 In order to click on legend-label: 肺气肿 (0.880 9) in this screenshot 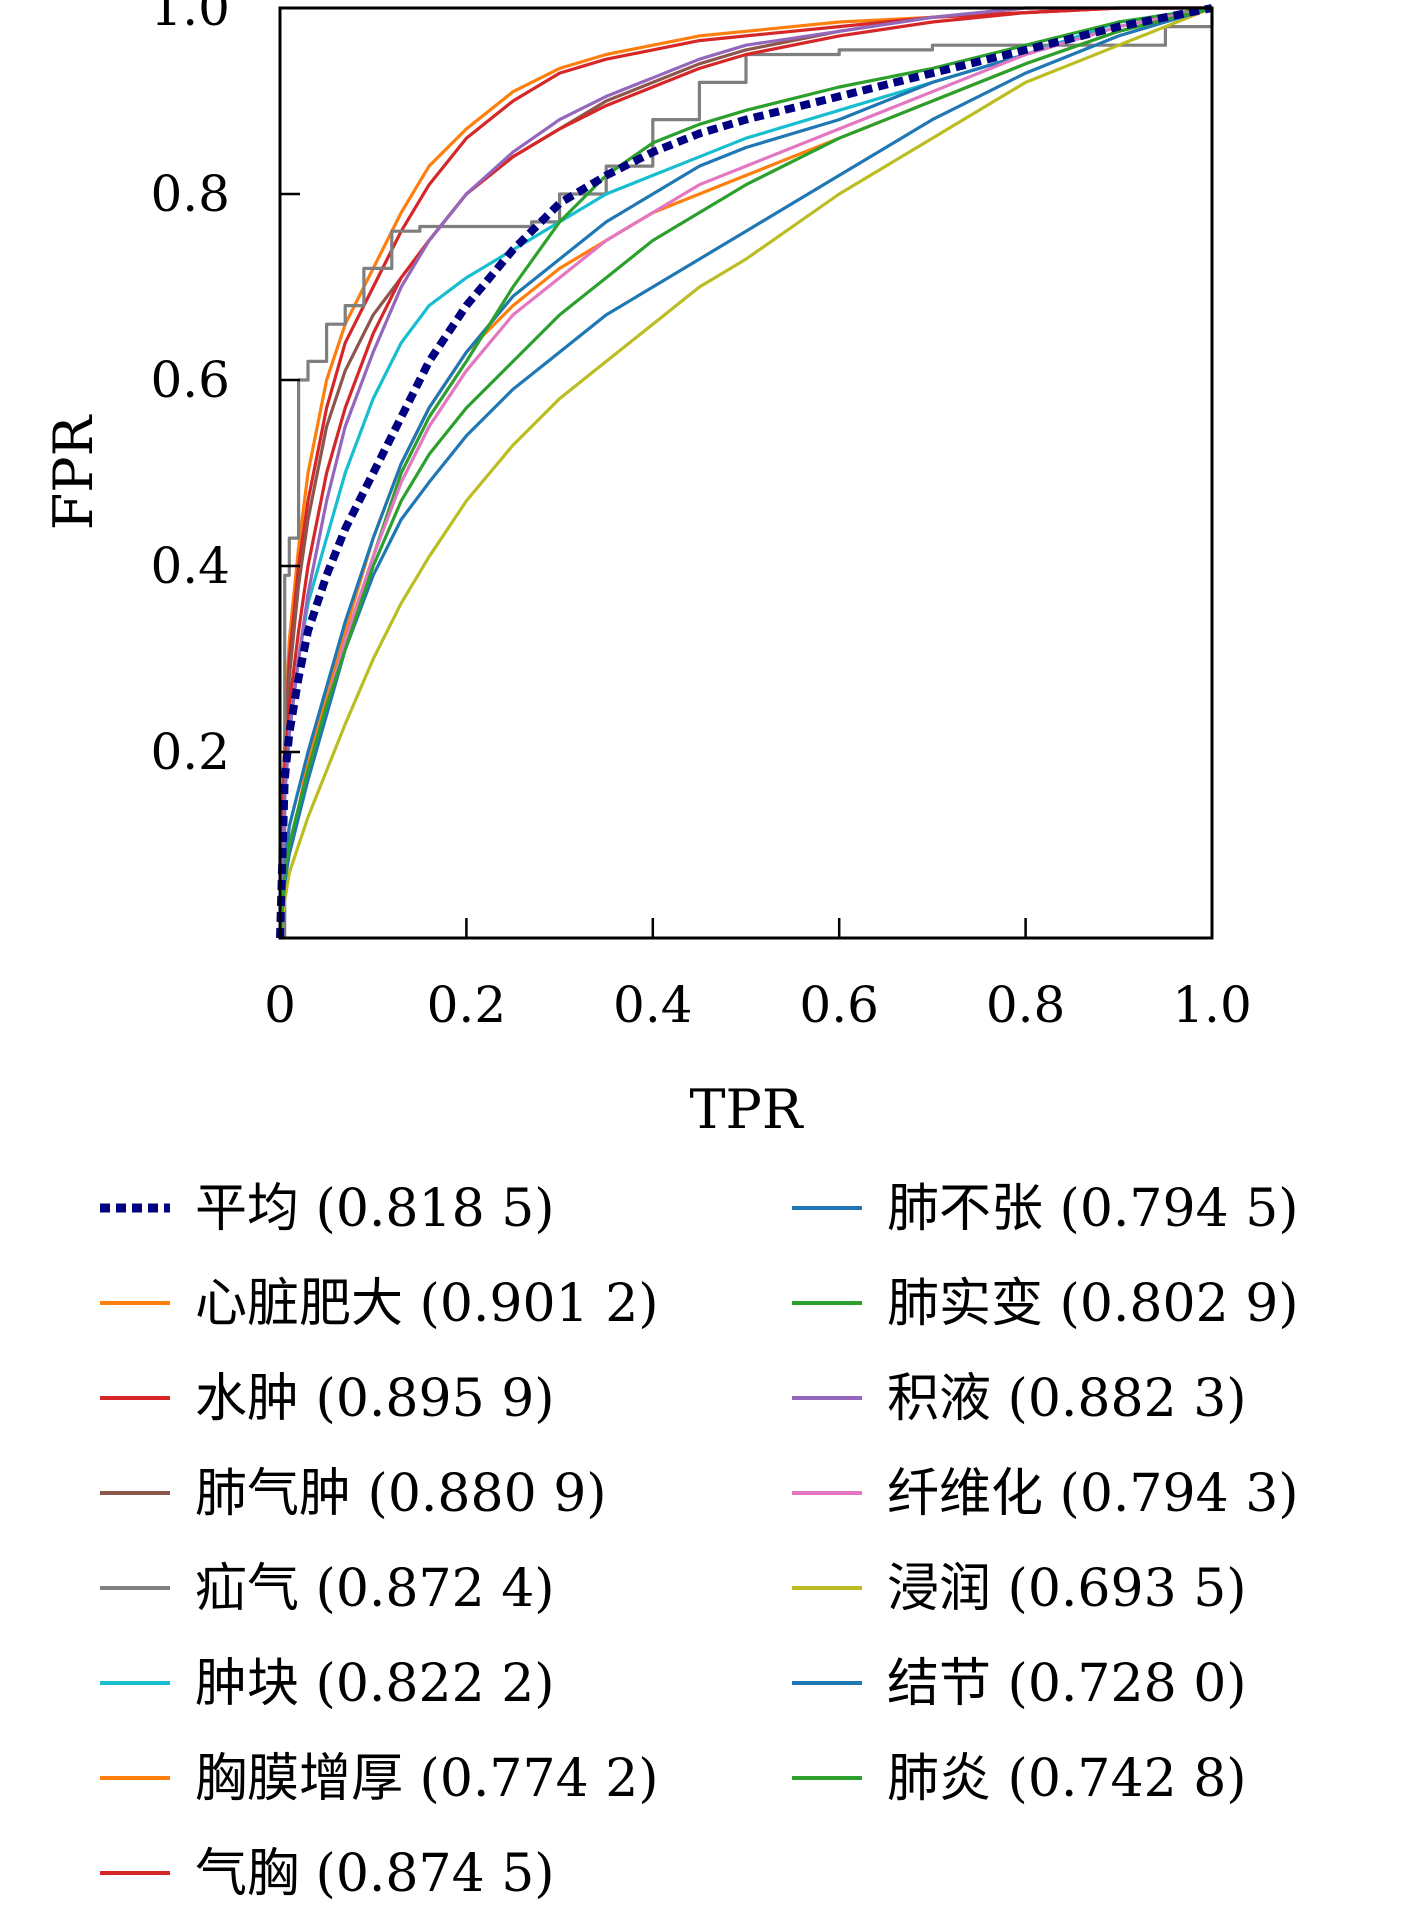, I will do `click(401, 1494)`.